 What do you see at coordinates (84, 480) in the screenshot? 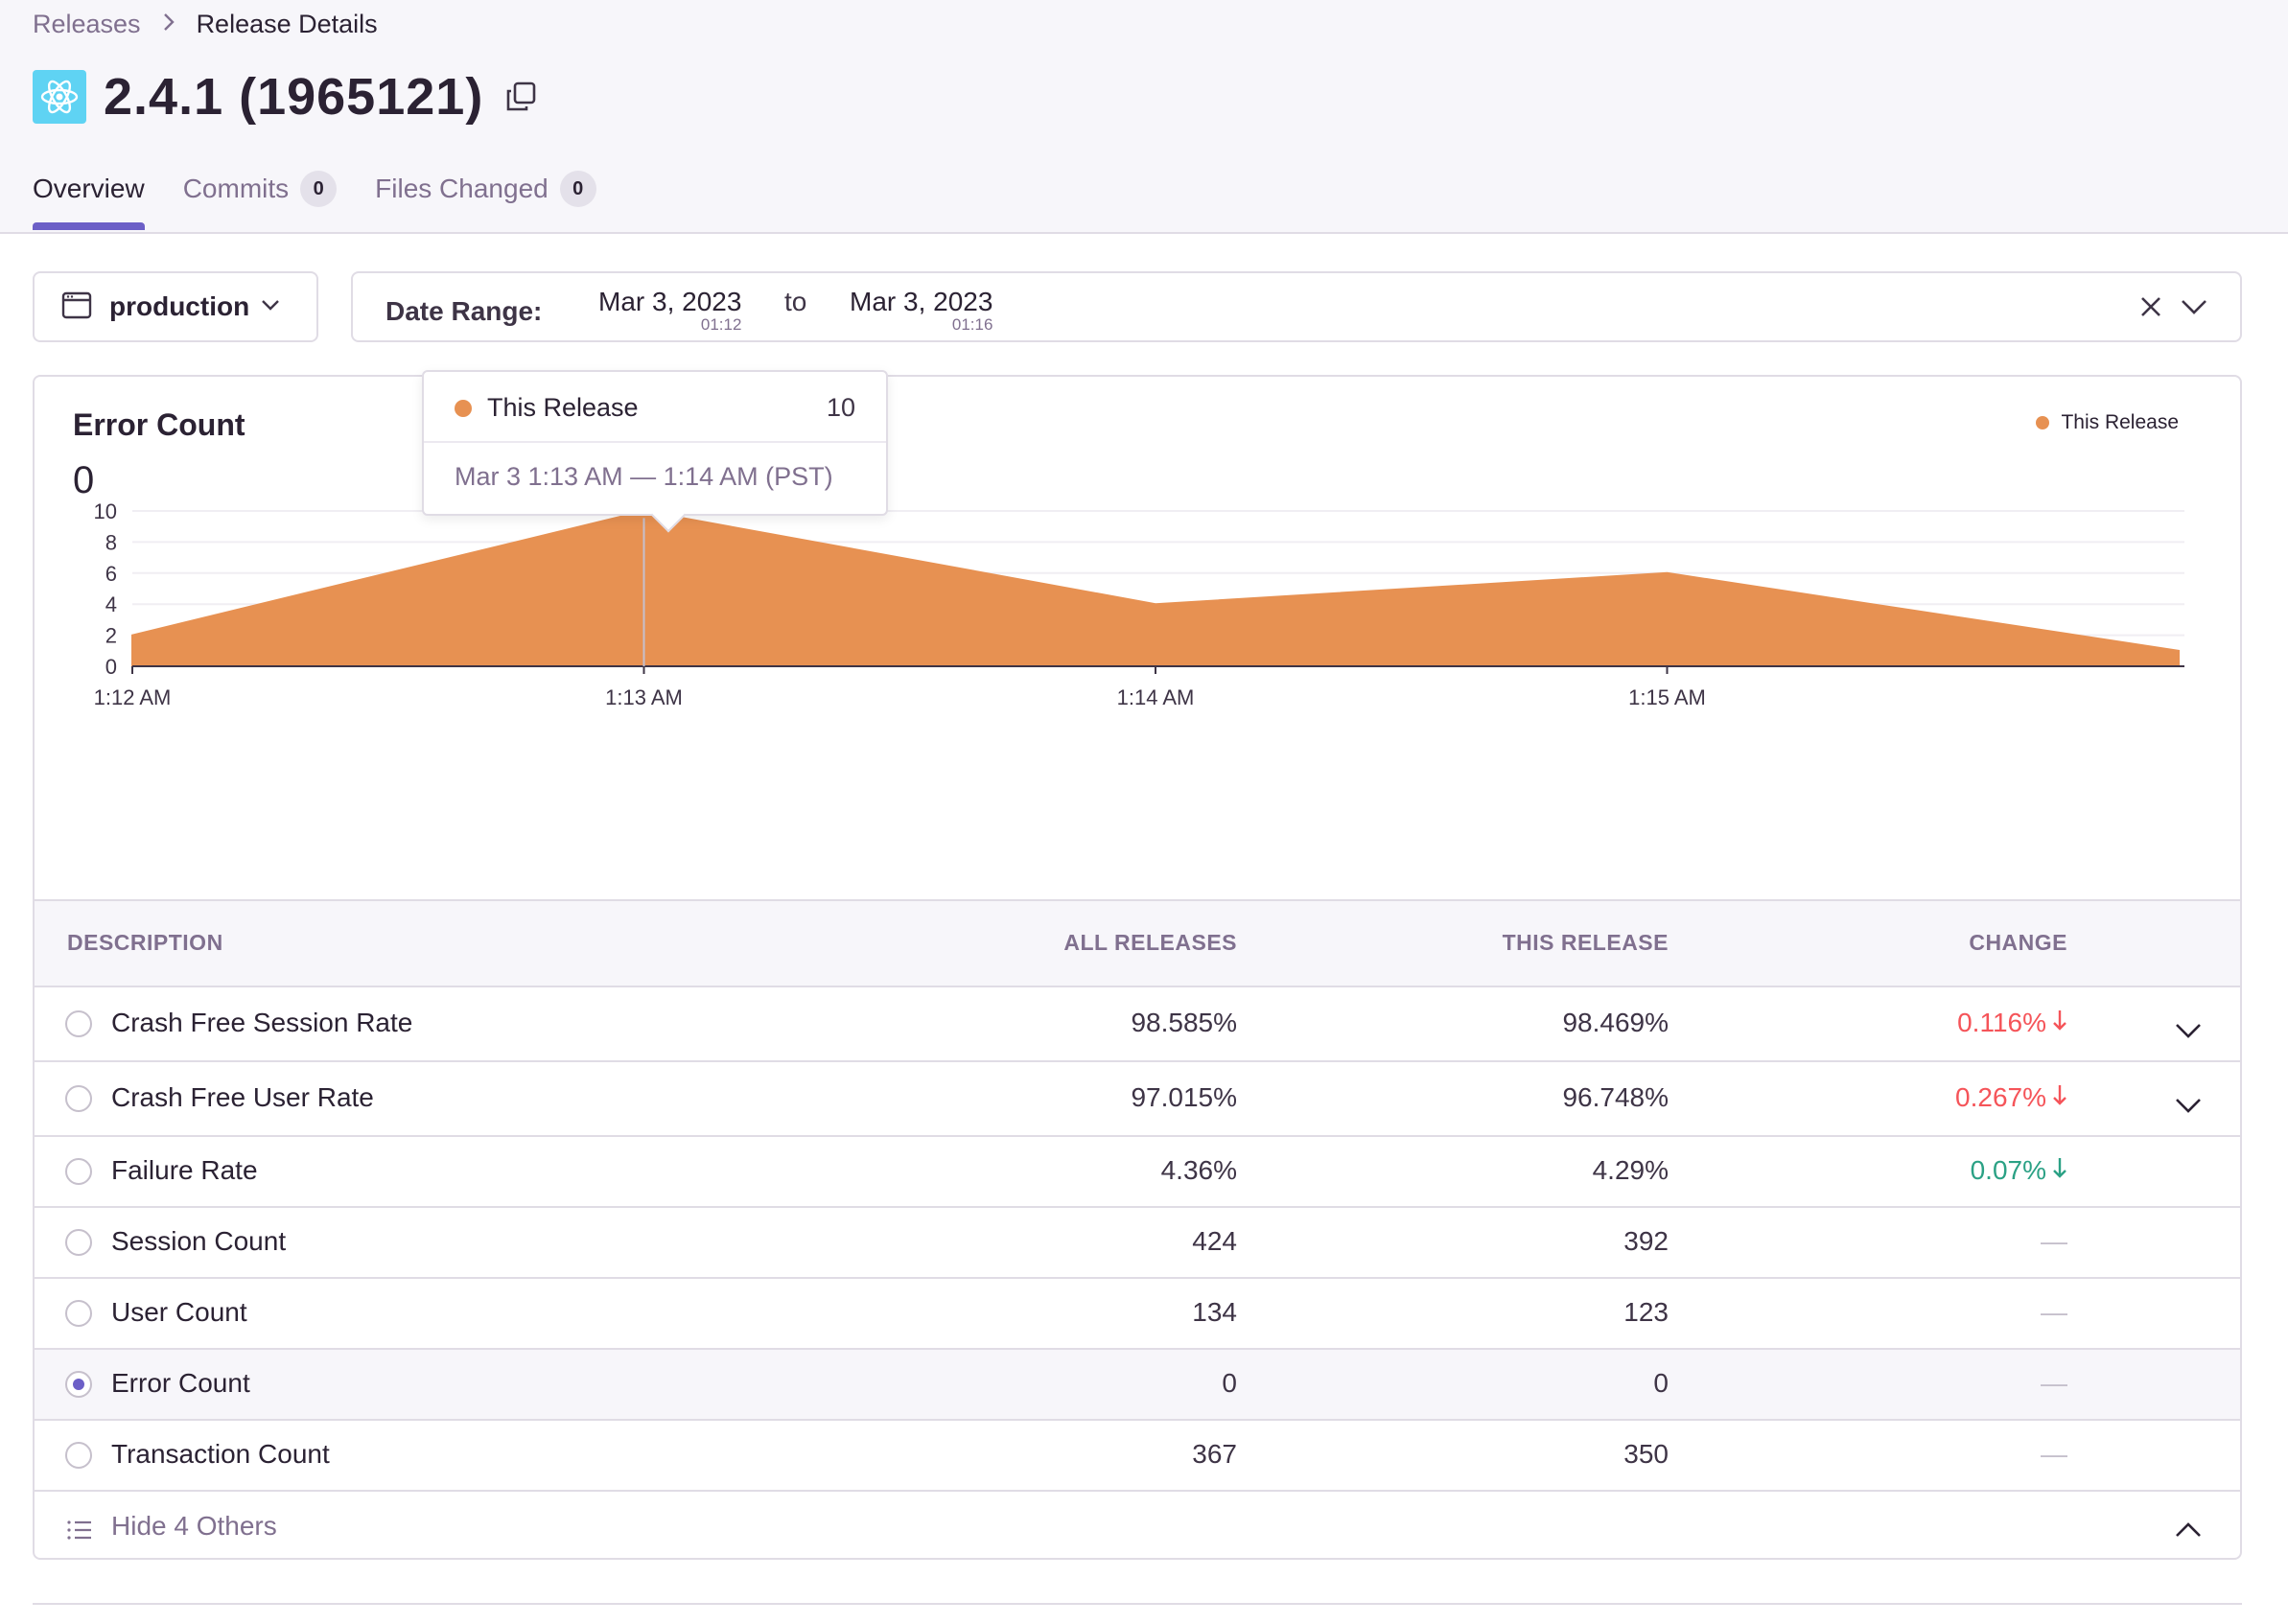
I see `chart-total-value: 0` at bounding box center [84, 480].